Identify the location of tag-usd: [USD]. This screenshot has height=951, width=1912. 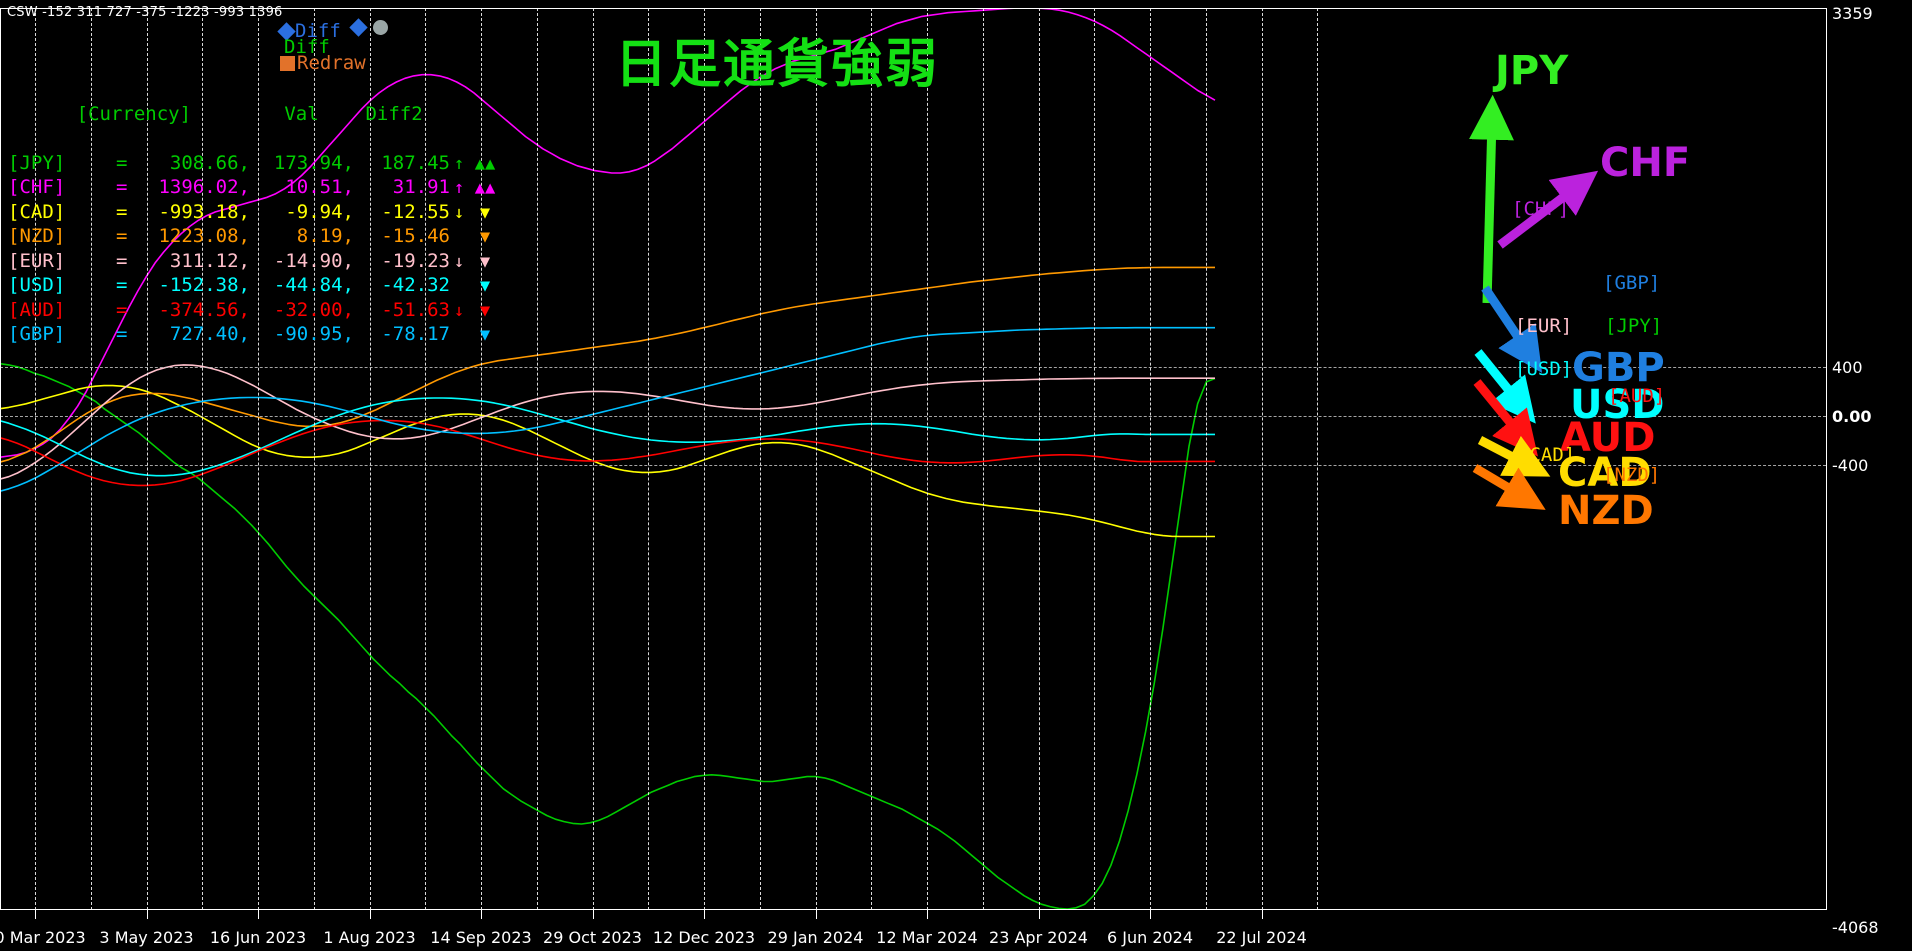
(1544, 369).